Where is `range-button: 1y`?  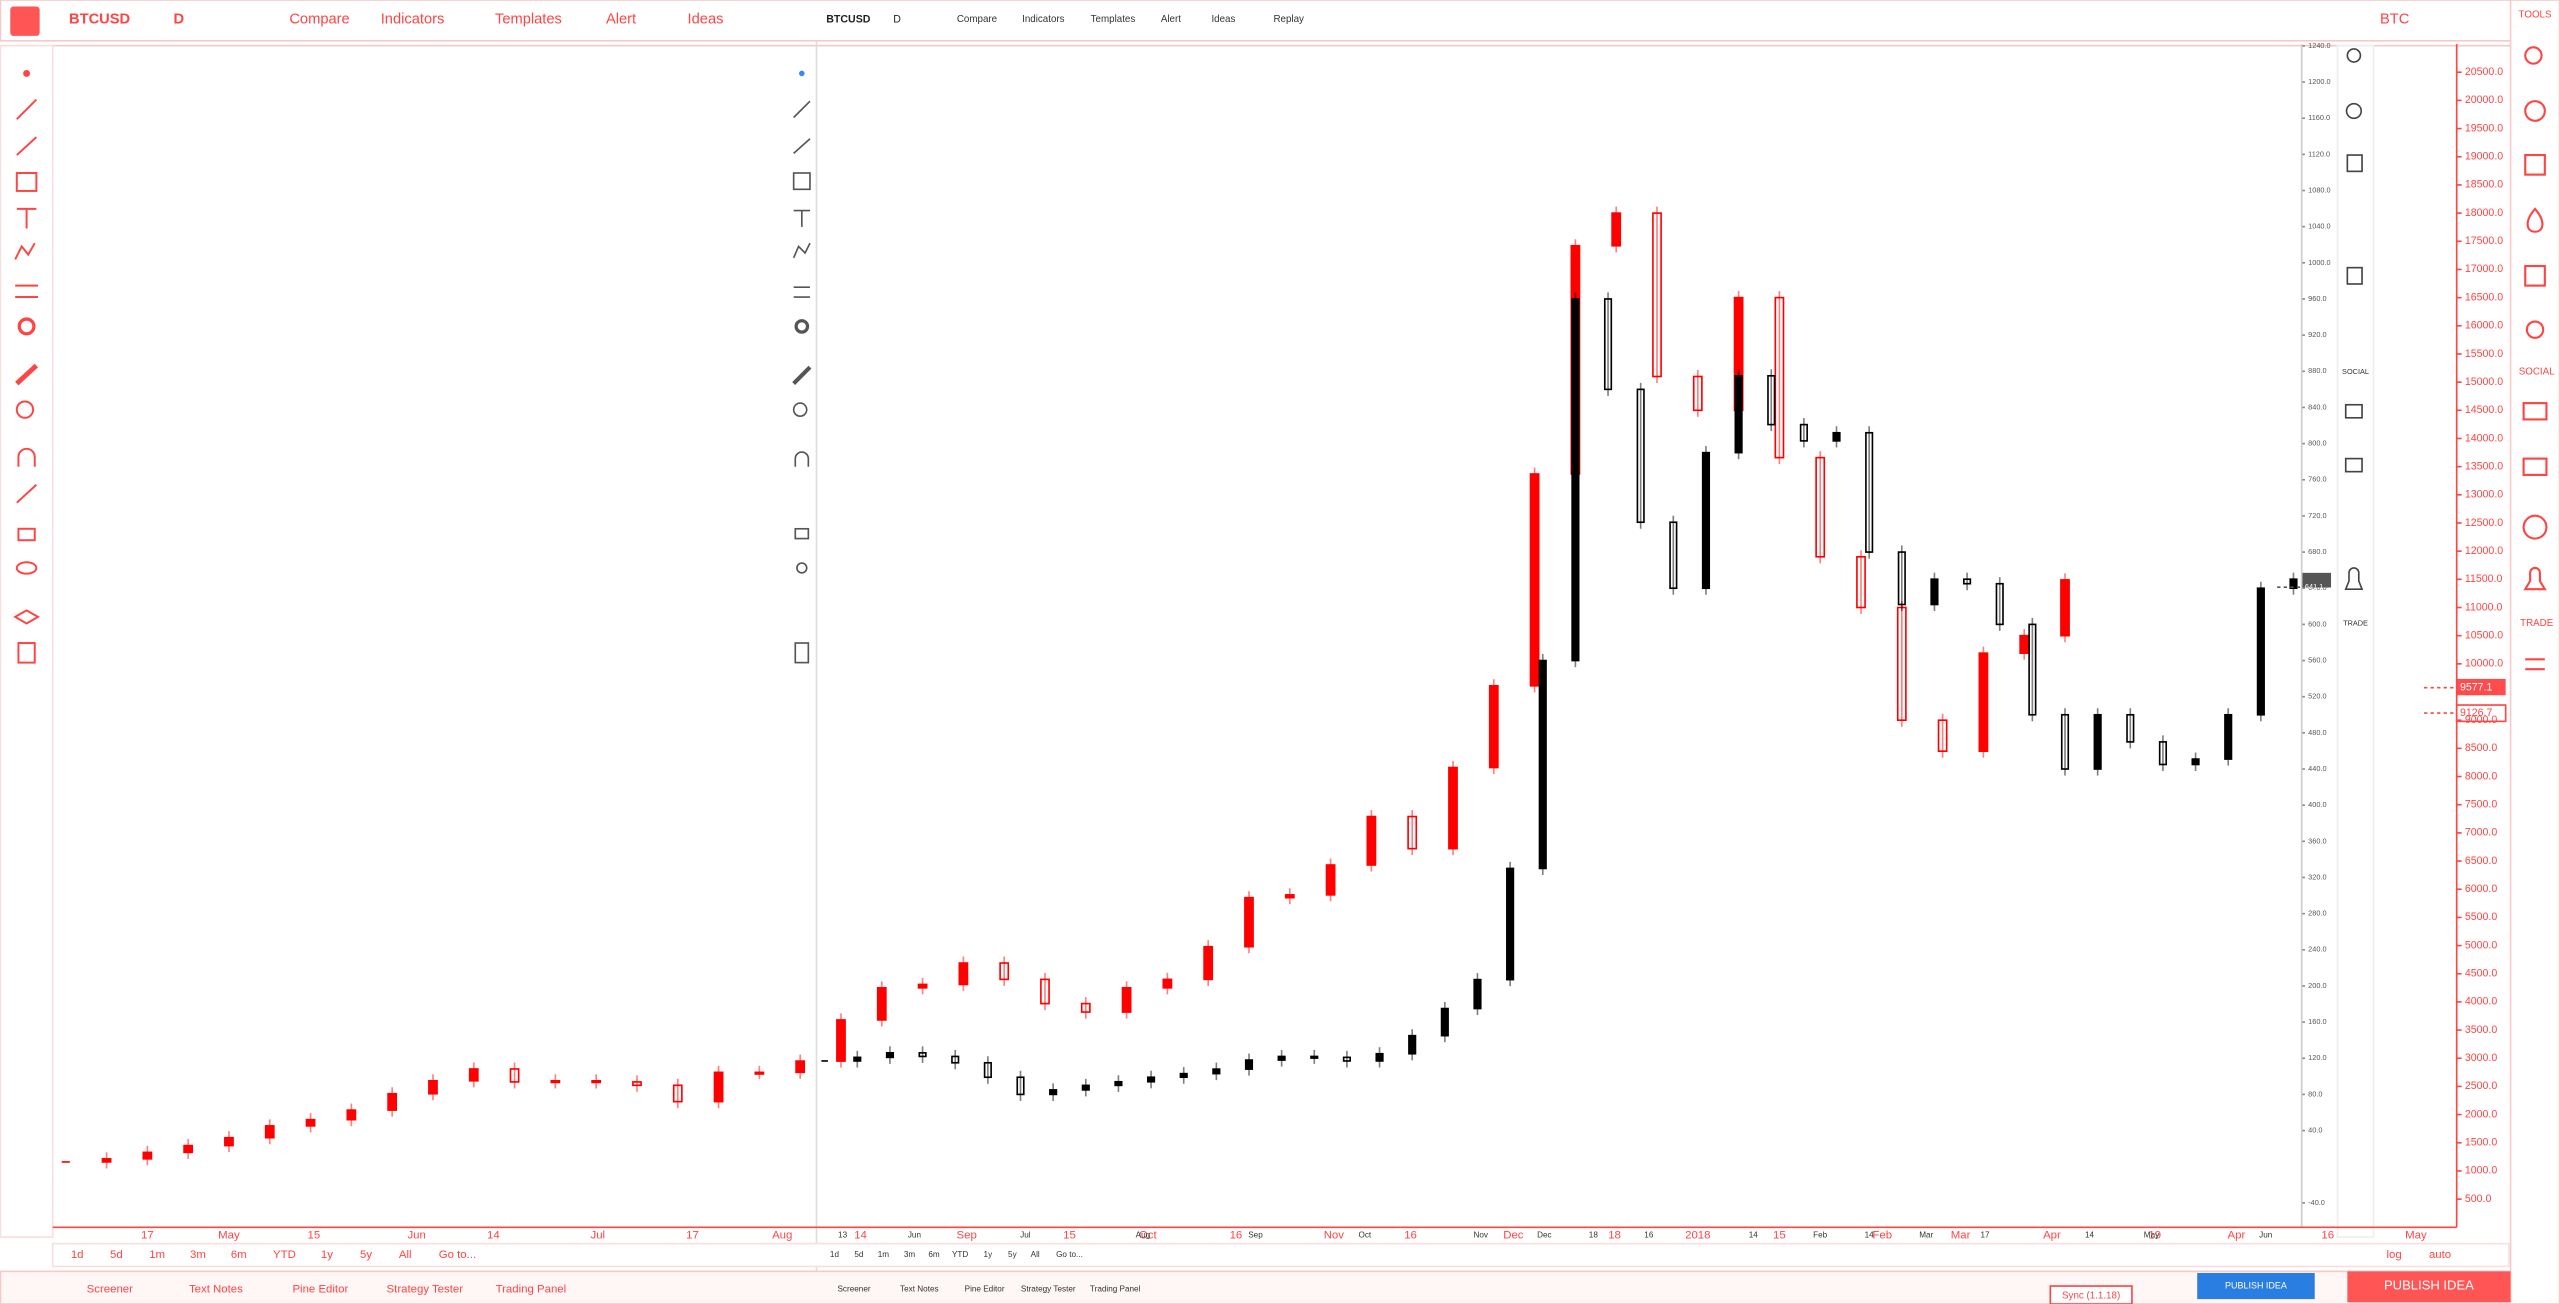 range-button: 1y is located at coordinates (327, 1255).